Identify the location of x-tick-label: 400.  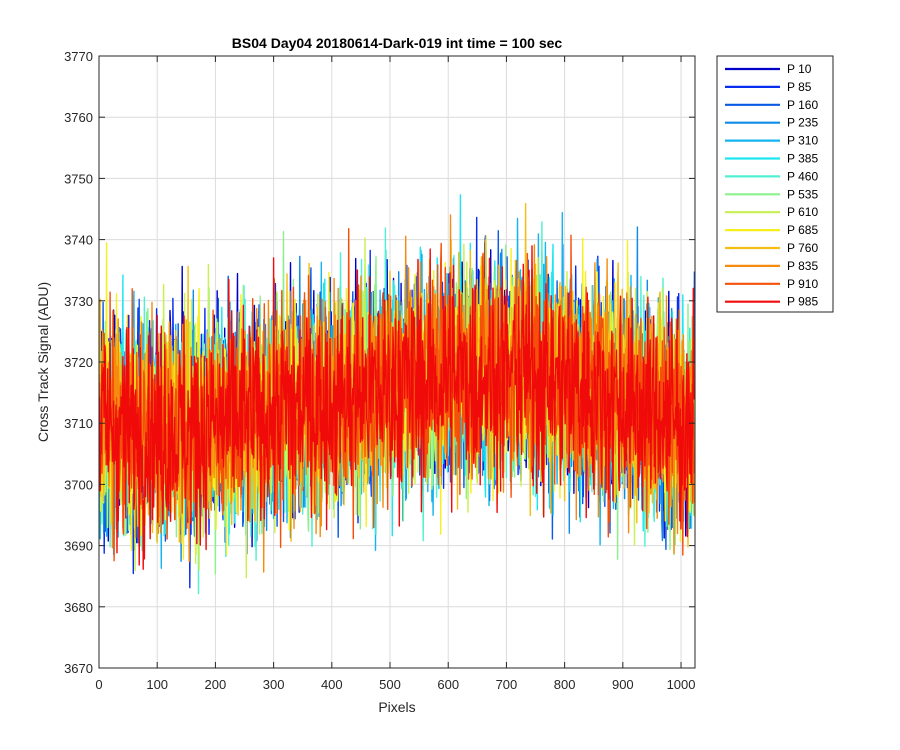
(332, 684).